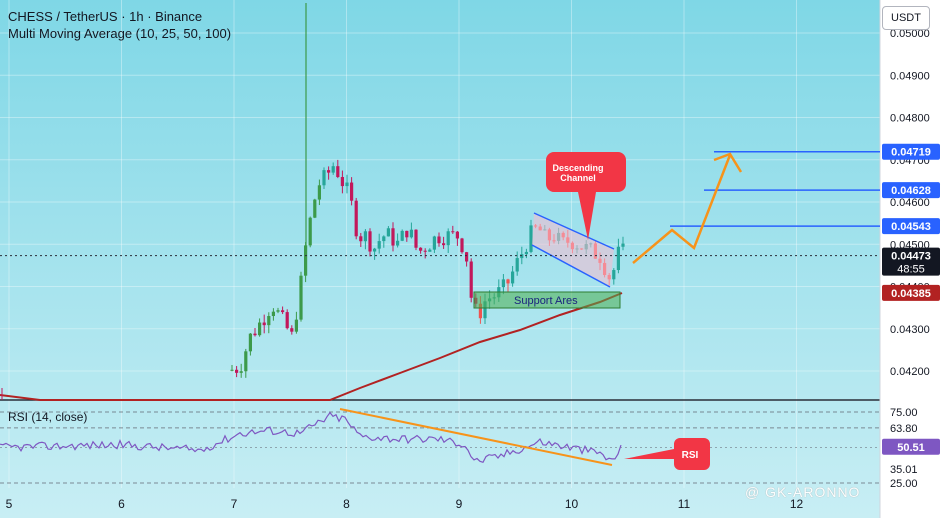 Image resolution: width=942 pixels, height=518 pixels. Describe the element at coordinates (910, 76) in the screenshot. I see `y-tick-label: 0.04900` at that location.